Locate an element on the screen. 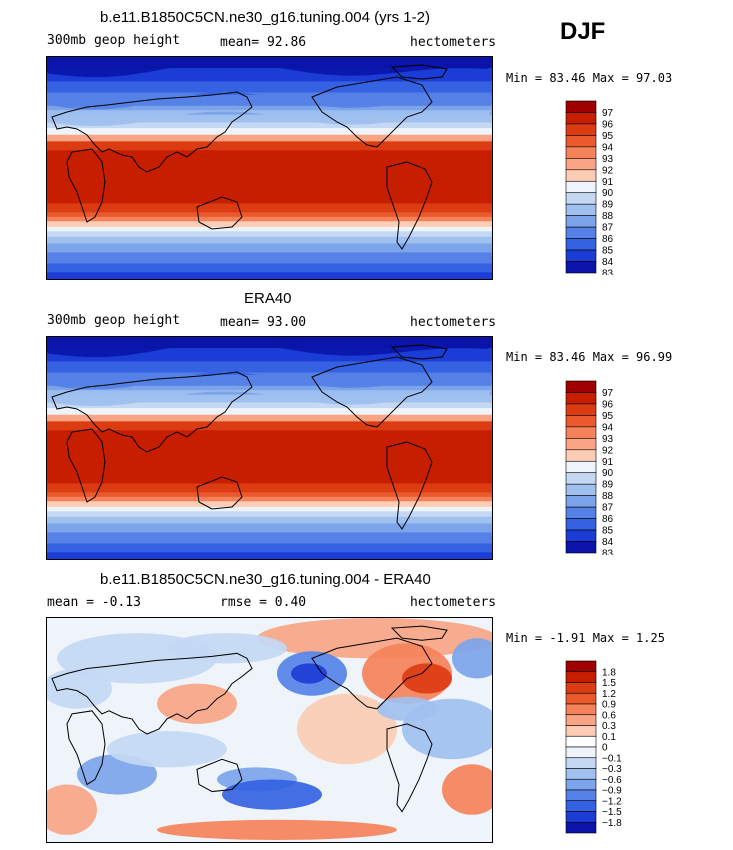 The height and width of the screenshot is (850, 733). colorbar-tick-label: −0.9 is located at coordinates (612, 791).